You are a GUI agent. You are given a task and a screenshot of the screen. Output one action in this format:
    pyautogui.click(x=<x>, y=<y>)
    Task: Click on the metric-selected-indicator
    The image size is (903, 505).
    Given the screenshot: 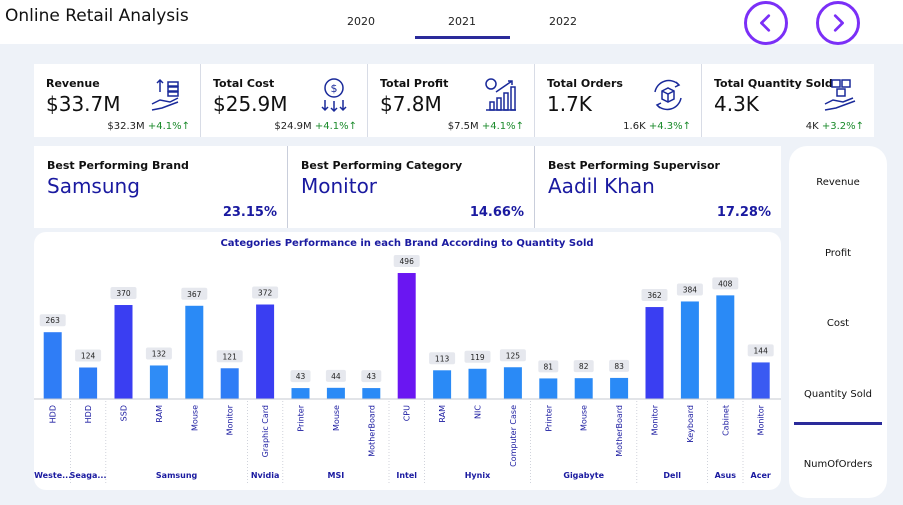 What is the action you would take?
    pyautogui.click(x=838, y=423)
    